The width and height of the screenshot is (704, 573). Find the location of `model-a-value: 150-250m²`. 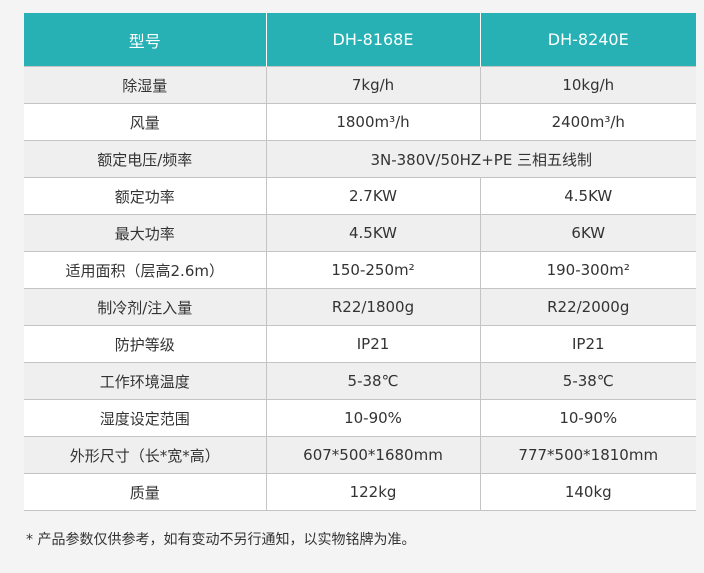

model-a-value: 150-250m² is located at coordinates (373, 270).